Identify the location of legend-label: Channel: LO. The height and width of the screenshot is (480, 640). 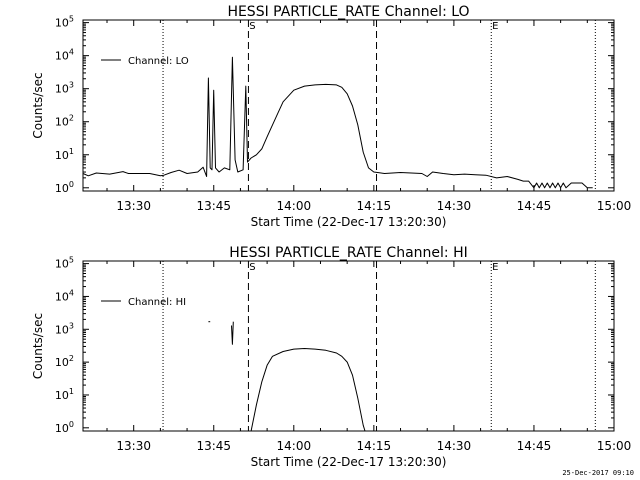
(158, 61).